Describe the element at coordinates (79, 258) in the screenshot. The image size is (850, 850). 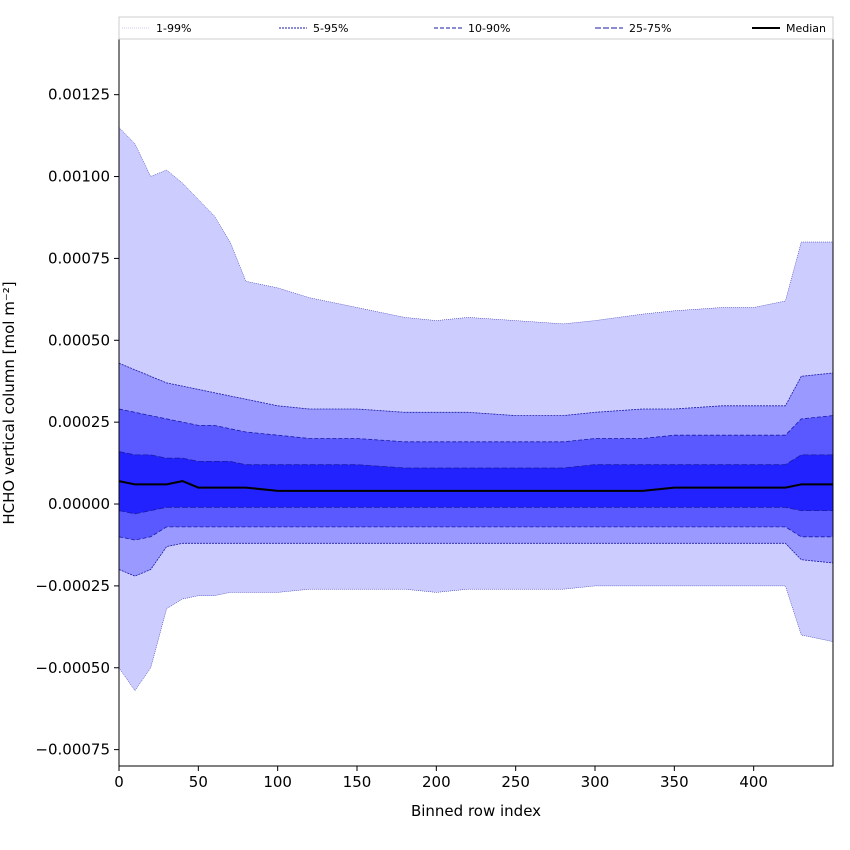
I see `y-tick-label: 0.00075` at that location.